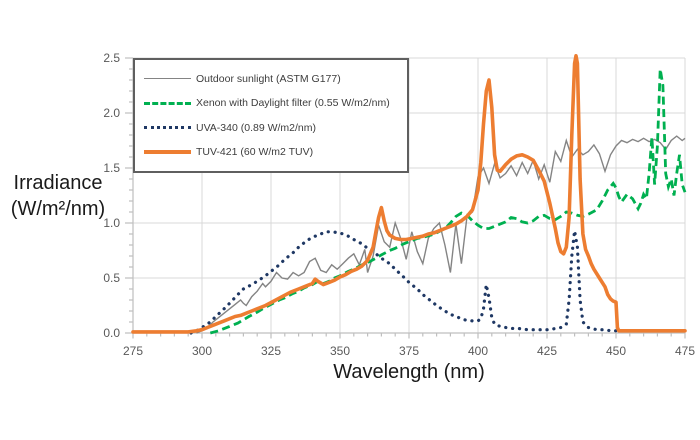 The height and width of the screenshot is (440, 700). I want to click on x-tick-label: 275, so click(133, 351).